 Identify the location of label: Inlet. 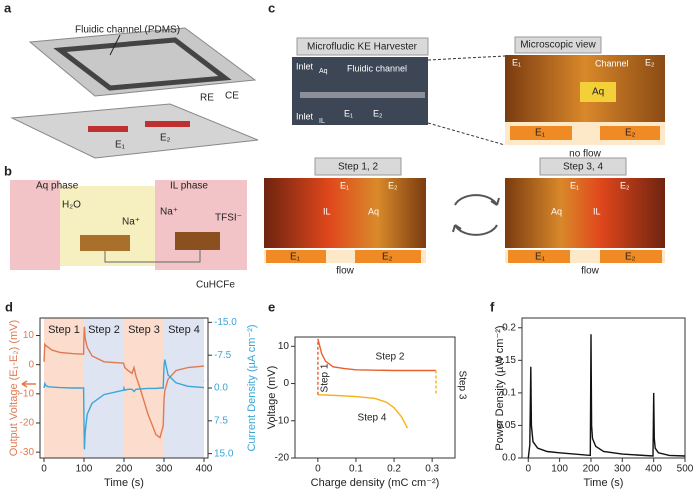
(305, 116).